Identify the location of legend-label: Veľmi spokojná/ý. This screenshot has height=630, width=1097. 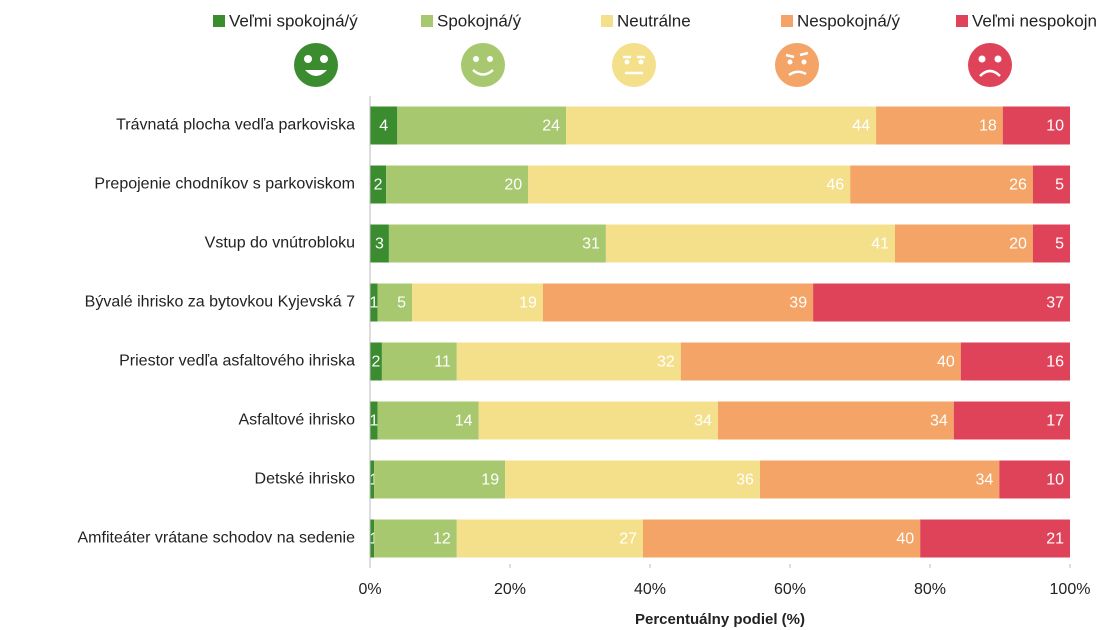
(293, 20).